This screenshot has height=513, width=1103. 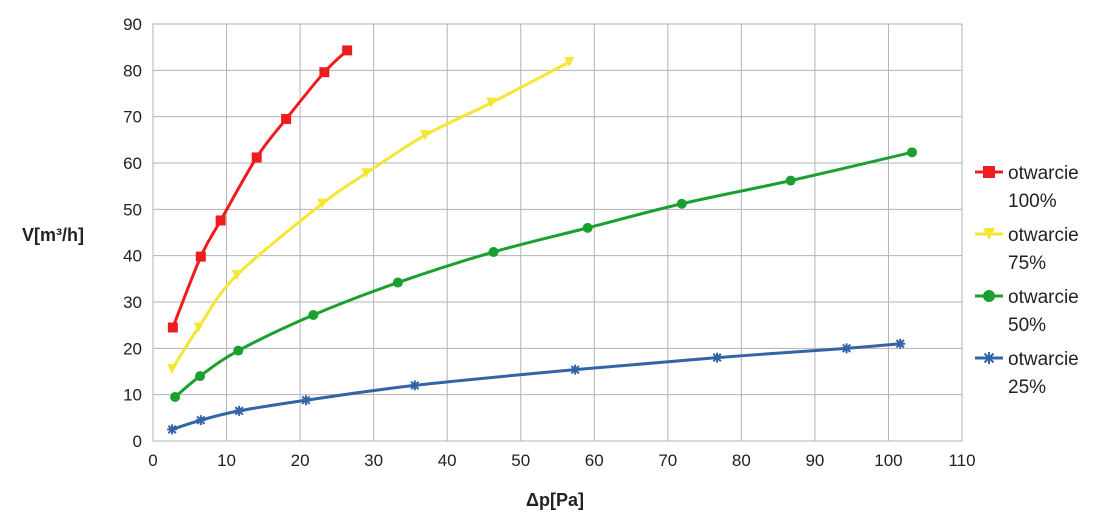 What do you see at coordinates (741, 460) in the screenshot?
I see `x-tick-label: 80` at bounding box center [741, 460].